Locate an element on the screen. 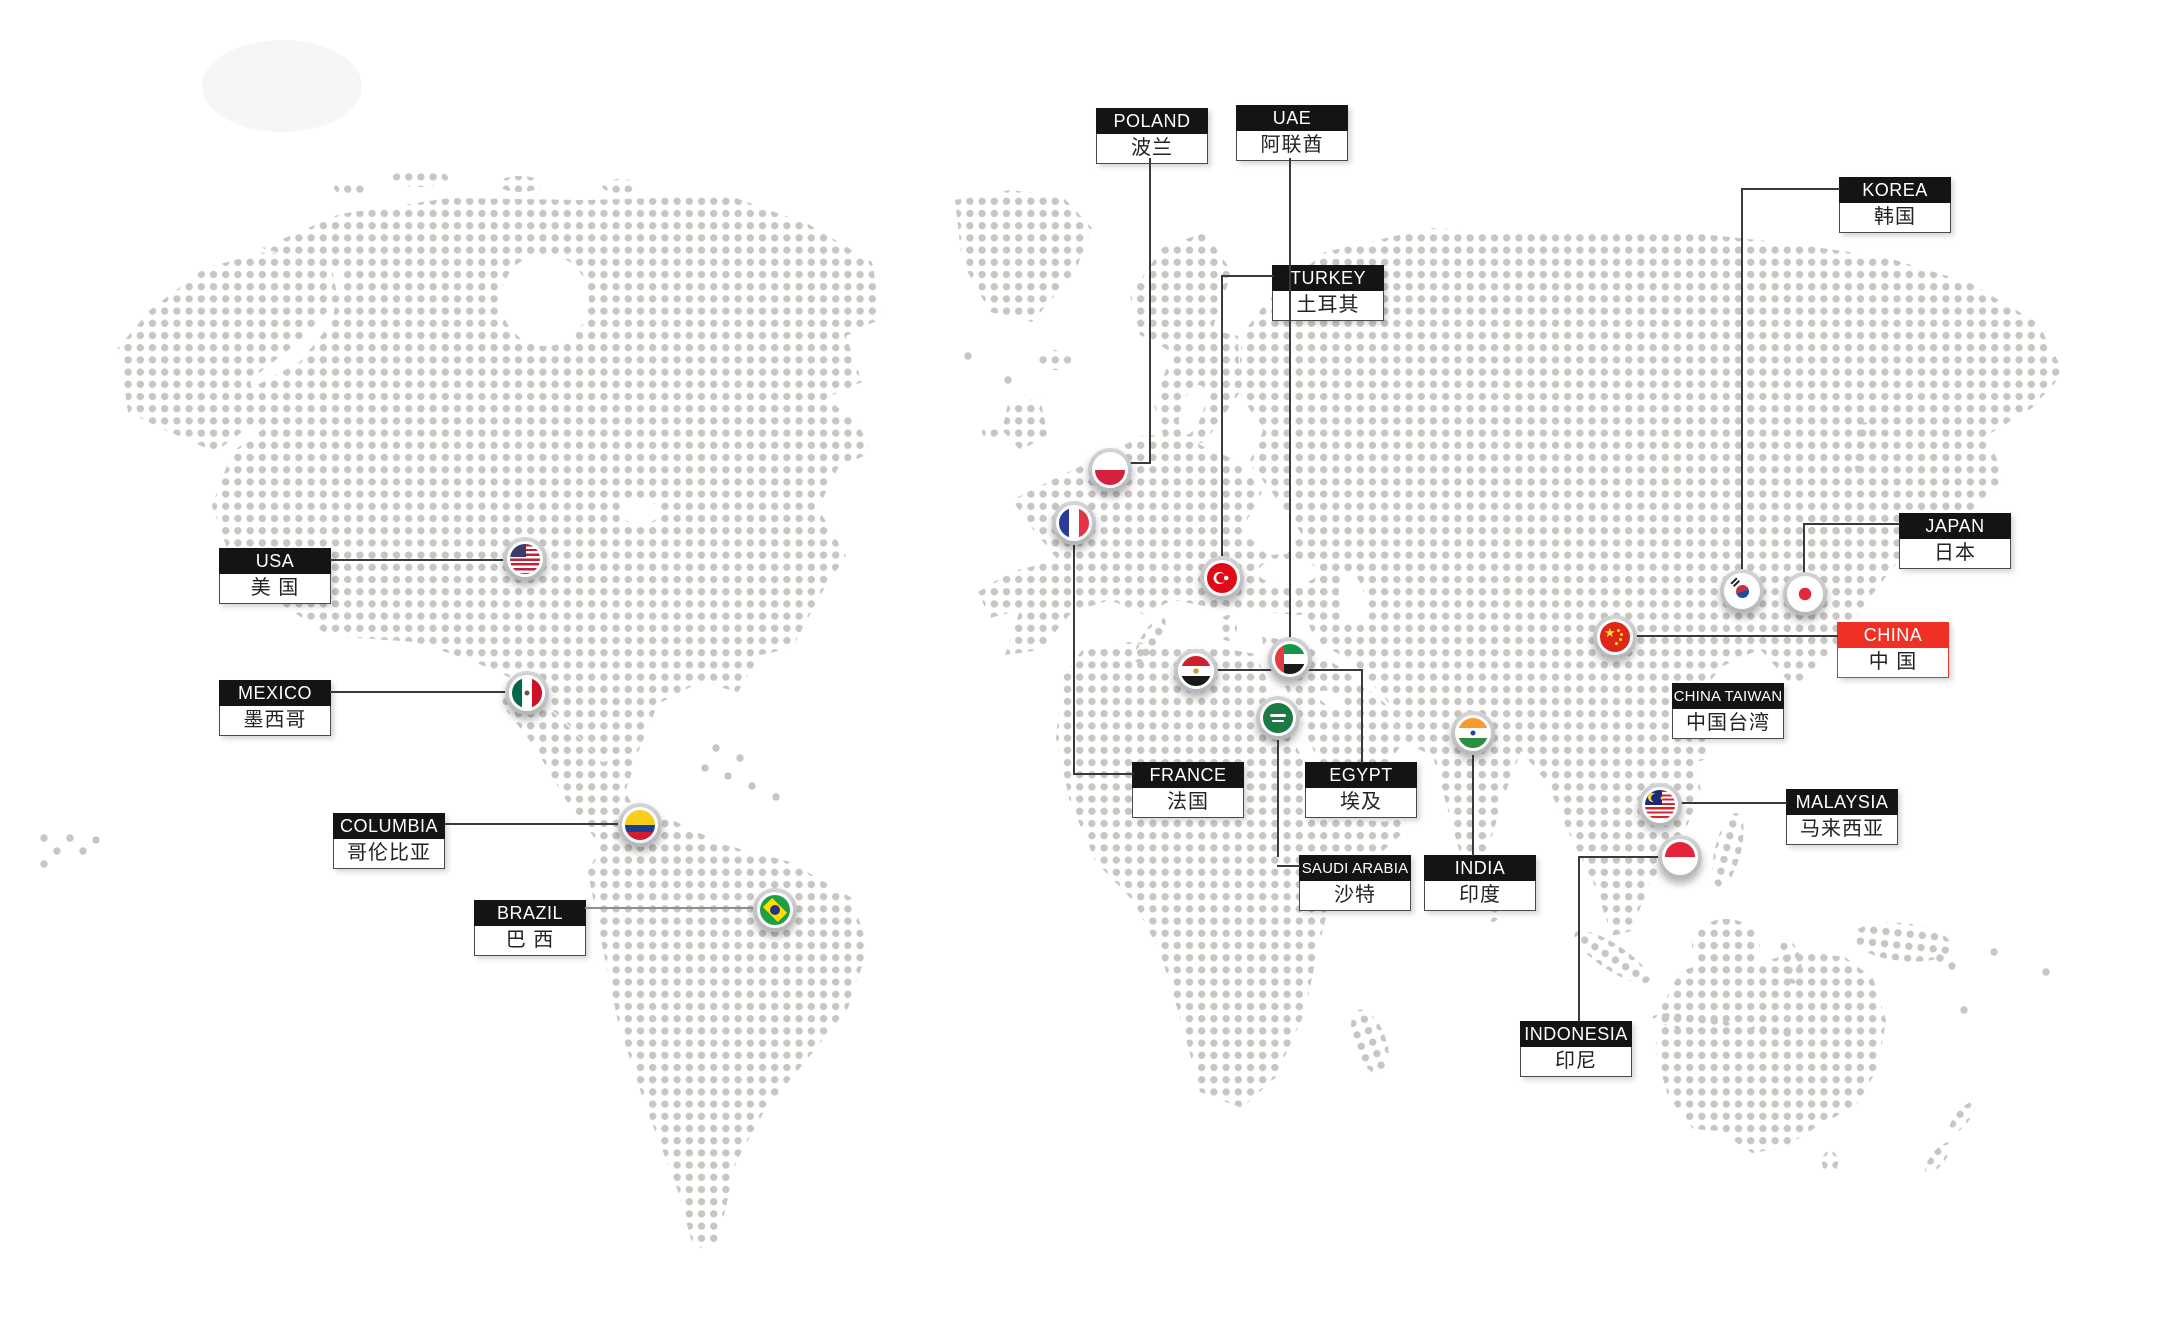 The width and height of the screenshot is (2157, 1328). china-flag-icon is located at coordinates (1615, 637).